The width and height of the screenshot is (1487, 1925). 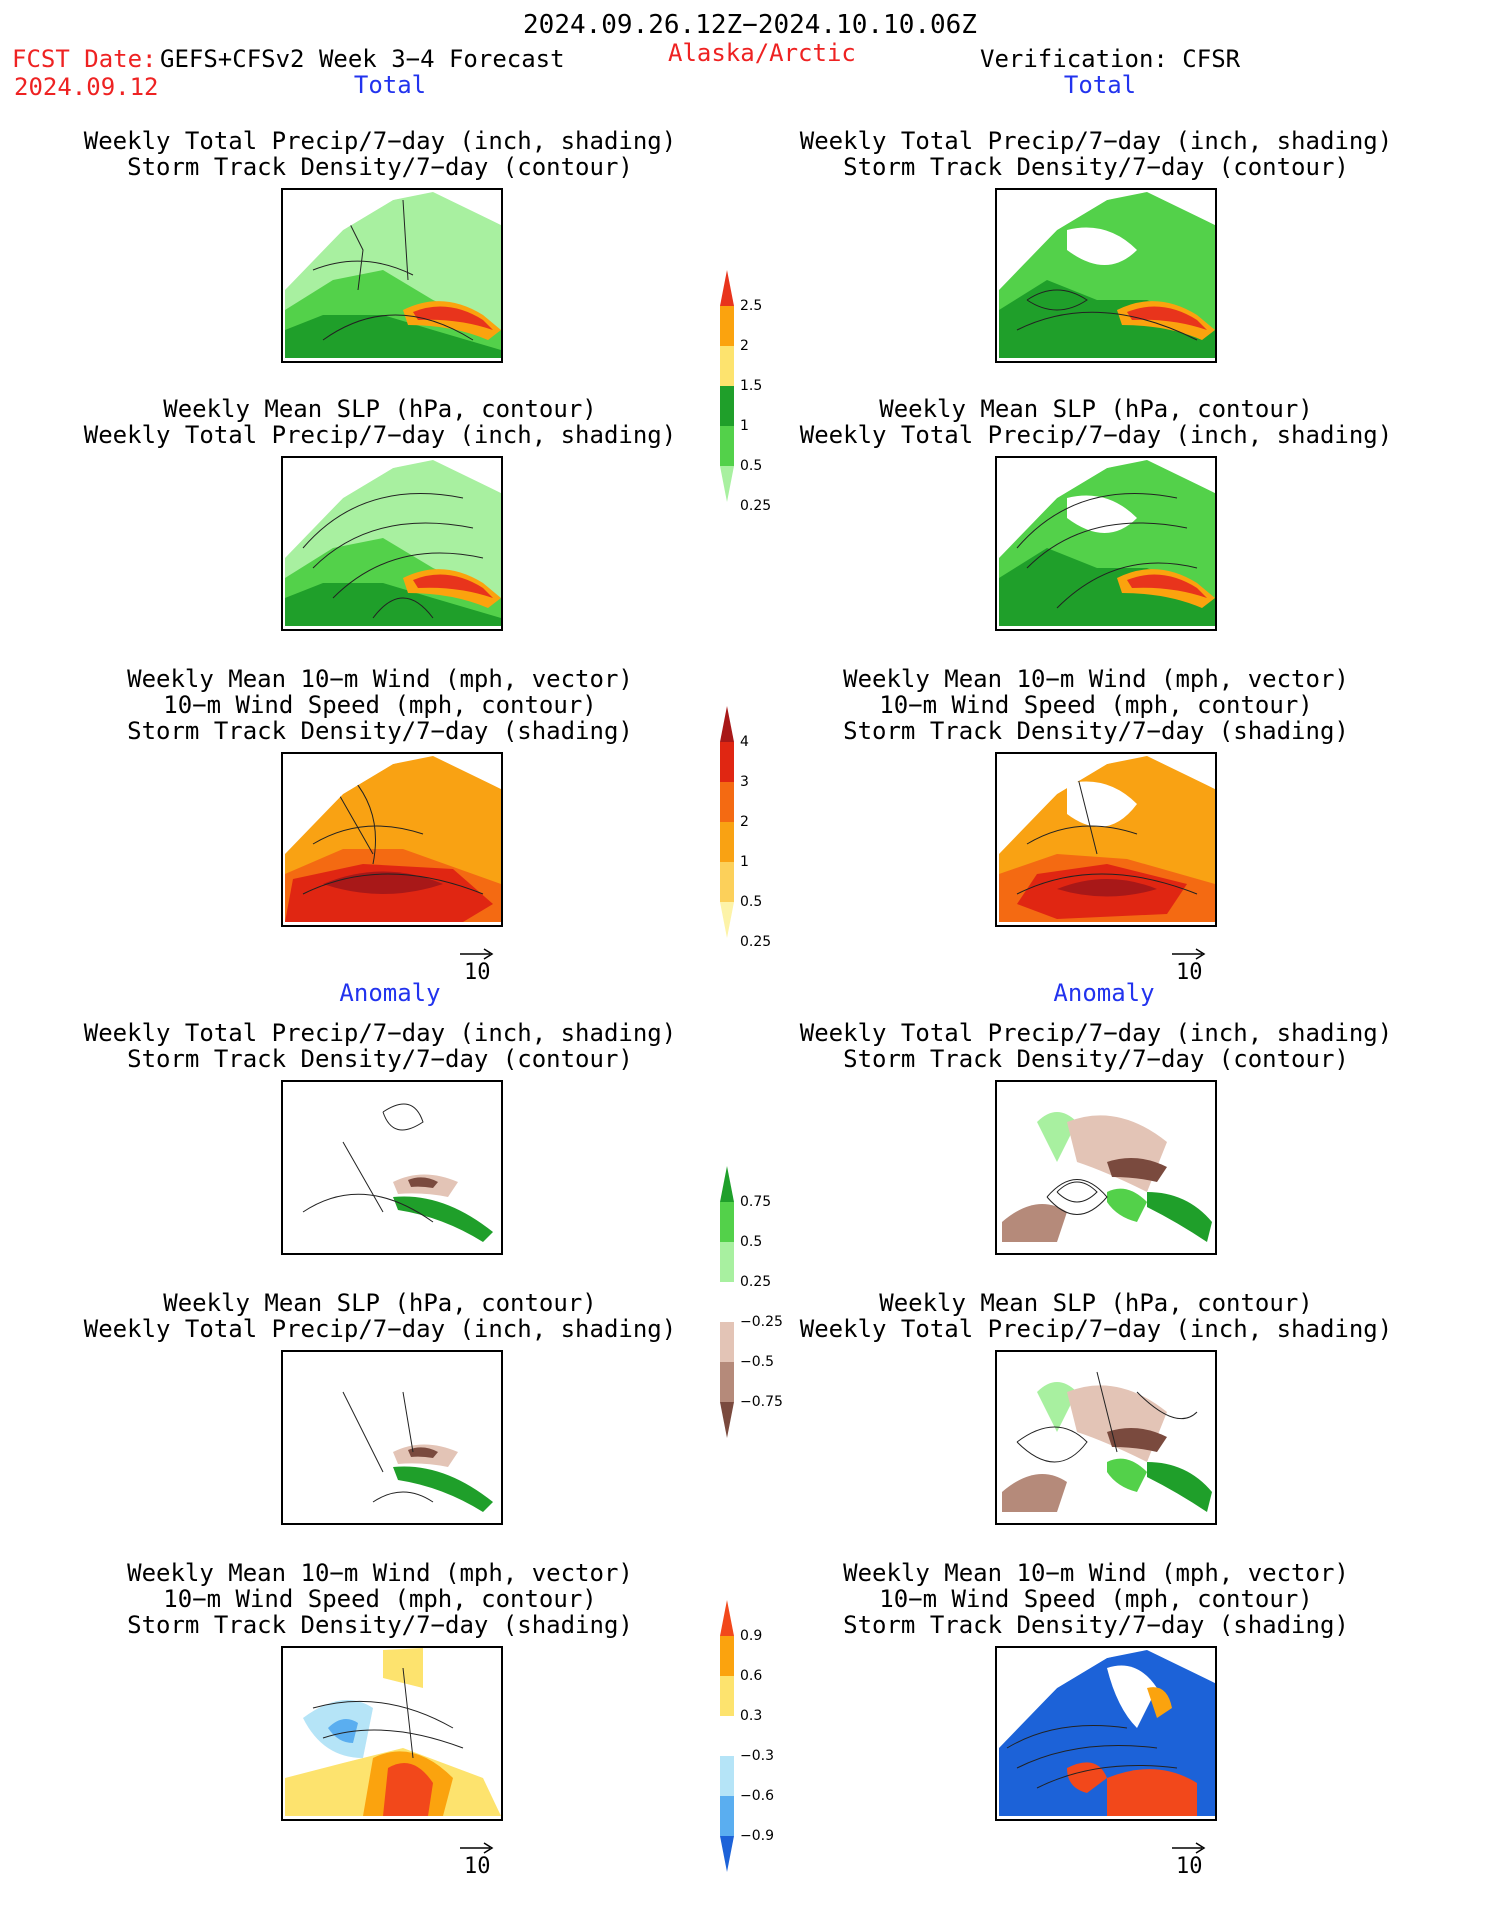 What do you see at coordinates (392, 839) in the screenshot?
I see `map-wind-storm-forecast-total` at bounding box center [392, 839].